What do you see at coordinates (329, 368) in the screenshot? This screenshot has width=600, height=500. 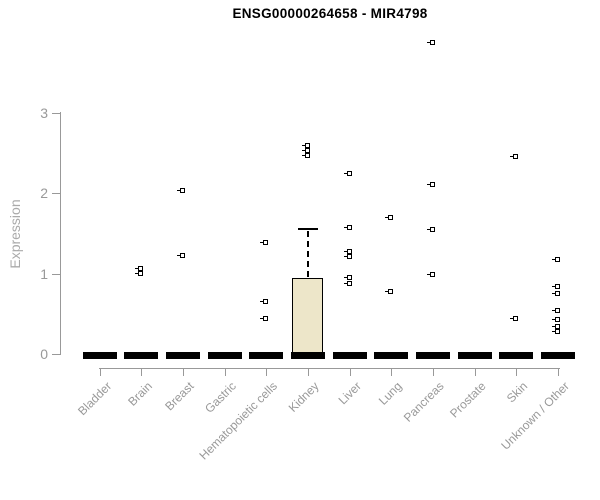 I see `x-axis-line` at bounding box center [329, 368].